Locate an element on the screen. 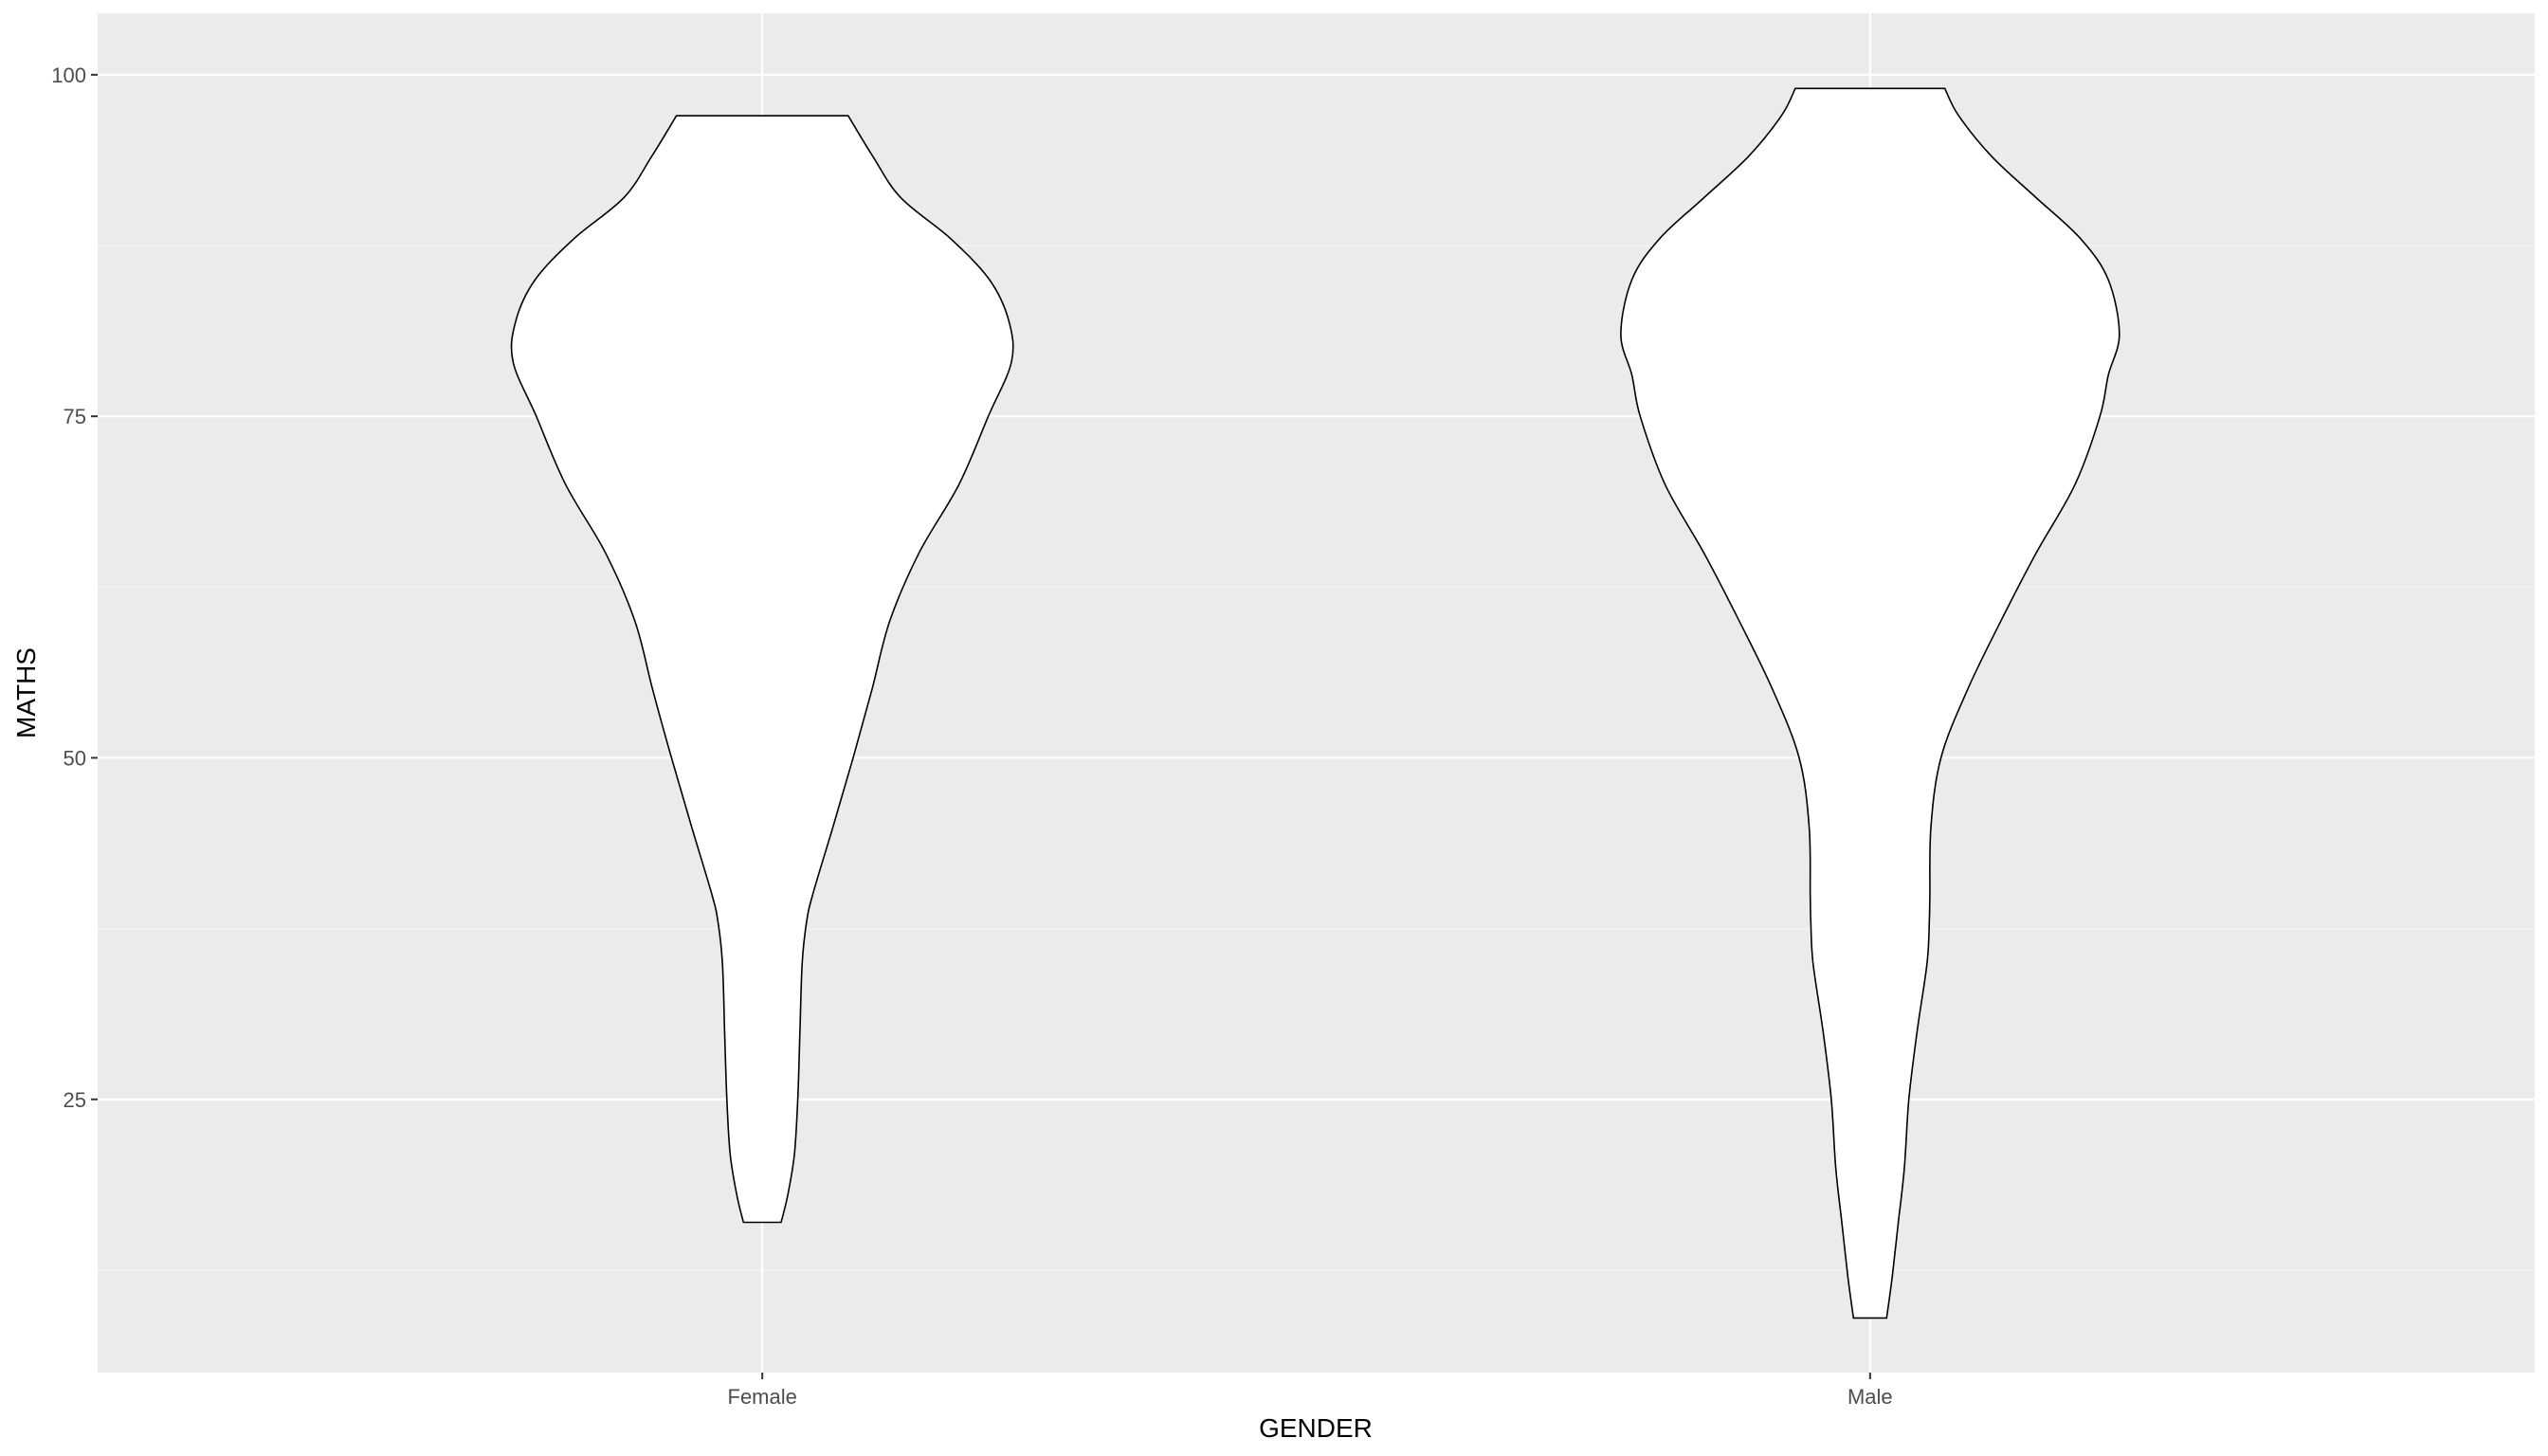  x-axis-title: GENDER is located at coordinates (1316, 1428).